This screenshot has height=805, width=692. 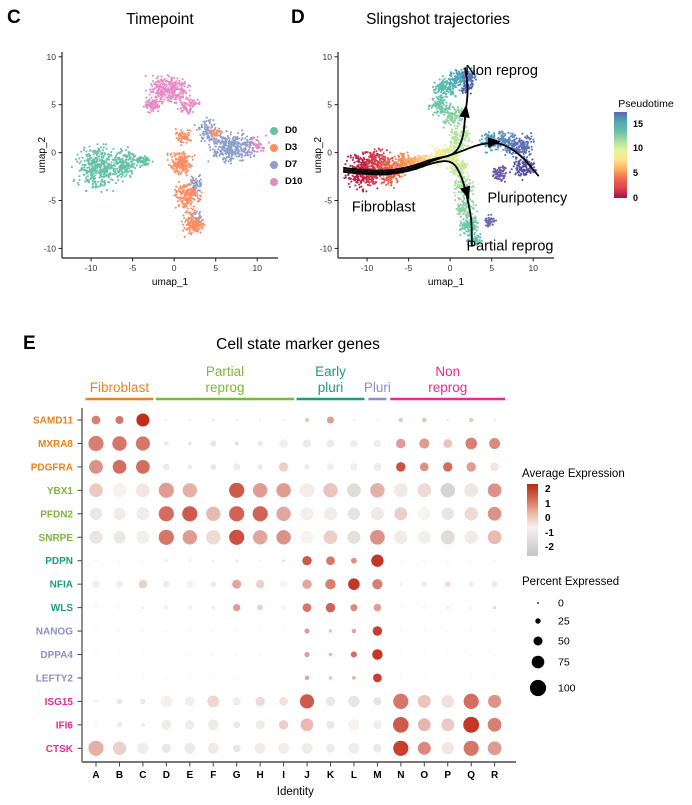 What do you see at coordinates (60, 749) in the screenshot?
I see `gene-label: CTSK` at bounding box center [60, 749].